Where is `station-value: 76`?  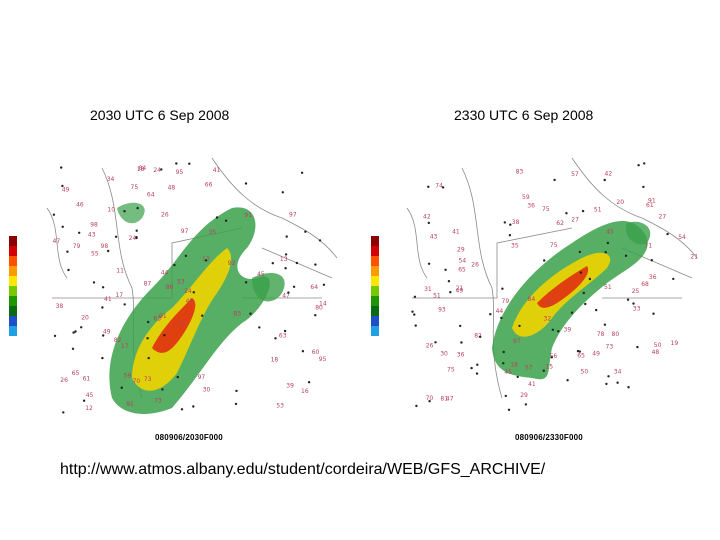
station-value: 76 is located at coordinates (181, 324).